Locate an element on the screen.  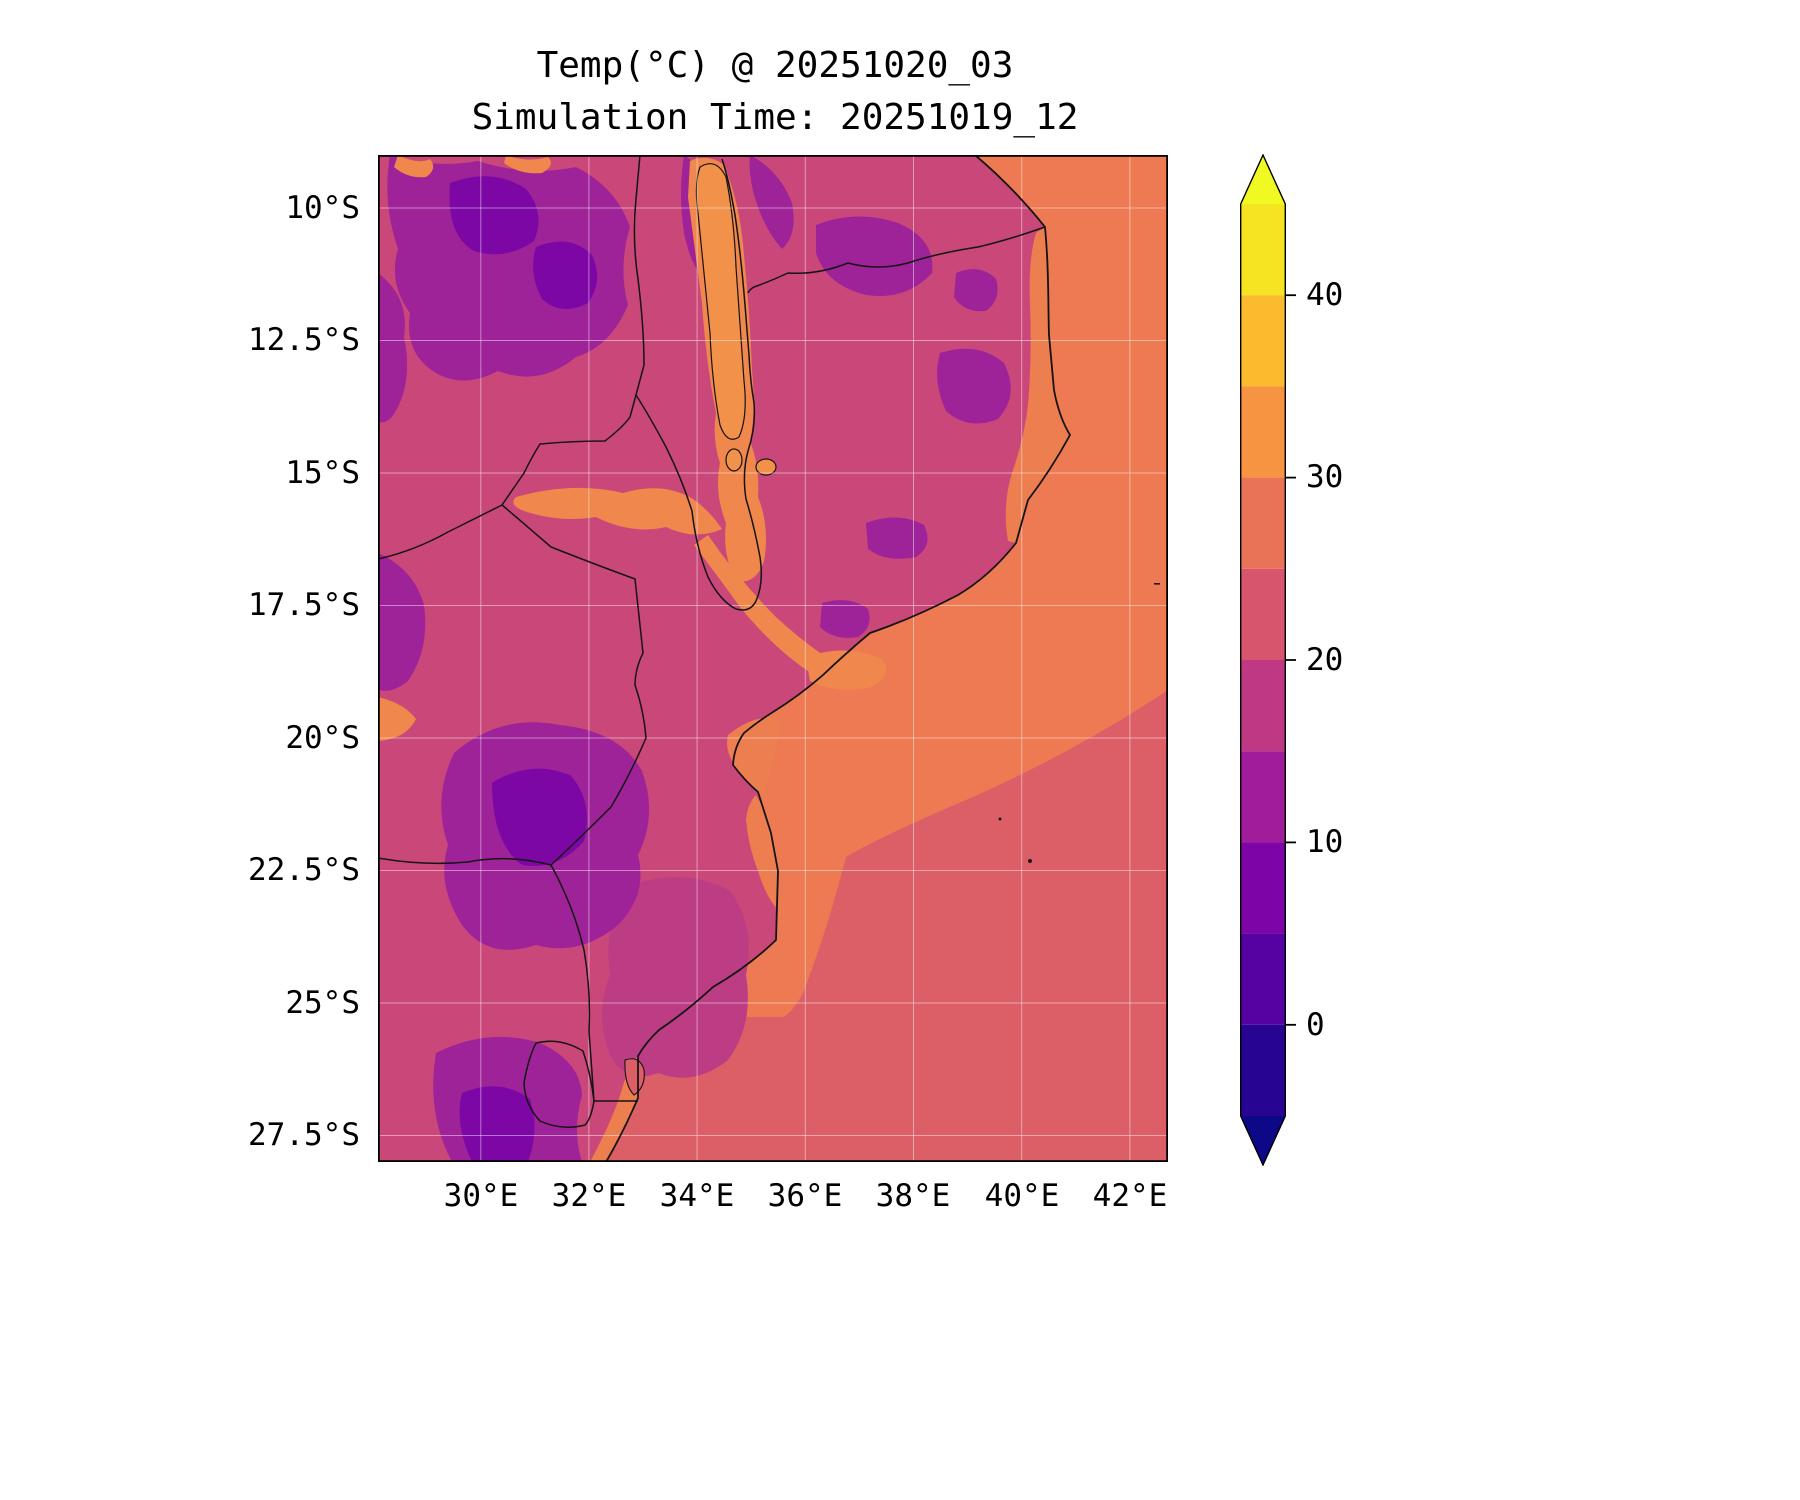
colorbar-outline is located at coordinates (1263, 660).